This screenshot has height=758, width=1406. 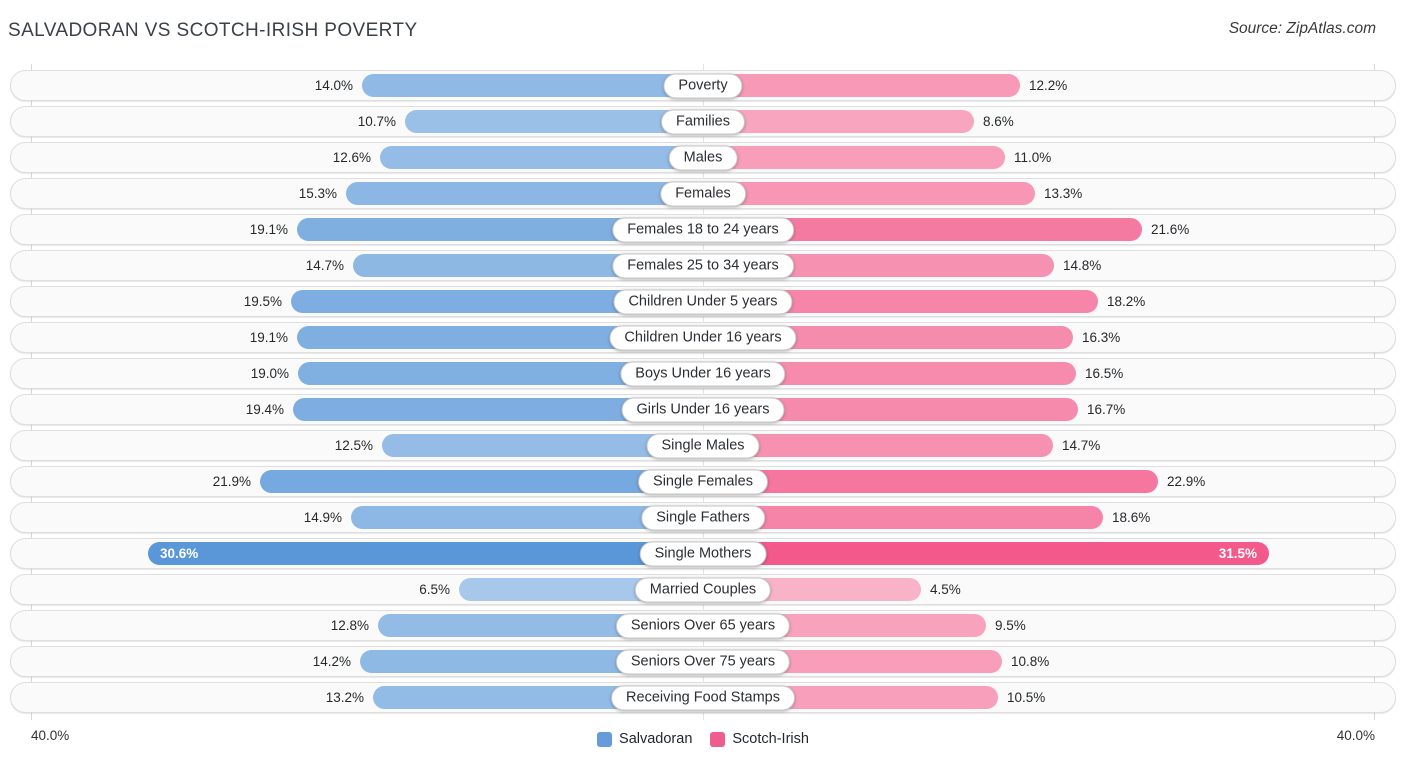 What do you see at coordinates (718, 739) in the screenshot?
I see `scotch-irish-legend-swatch` at bounding box center [718, 739].